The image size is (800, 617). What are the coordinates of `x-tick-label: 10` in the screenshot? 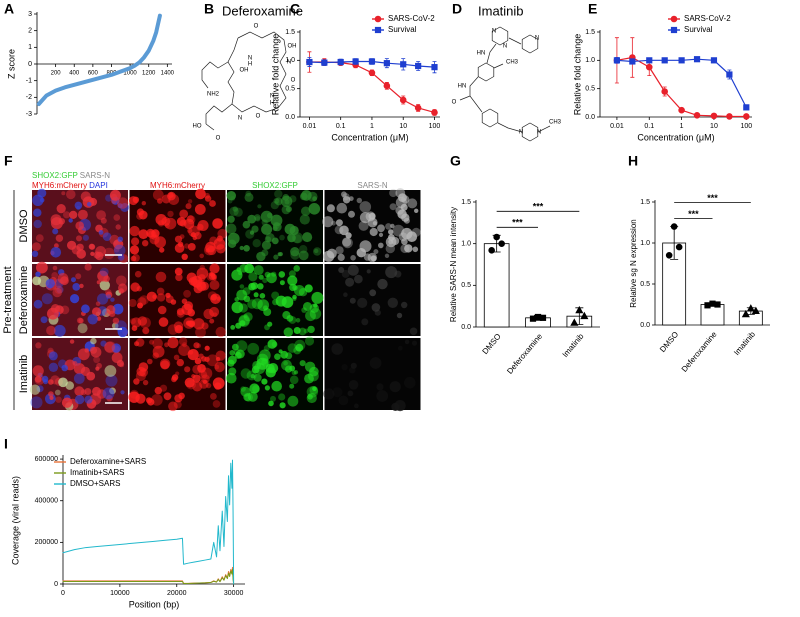 It's located at (714, 126).